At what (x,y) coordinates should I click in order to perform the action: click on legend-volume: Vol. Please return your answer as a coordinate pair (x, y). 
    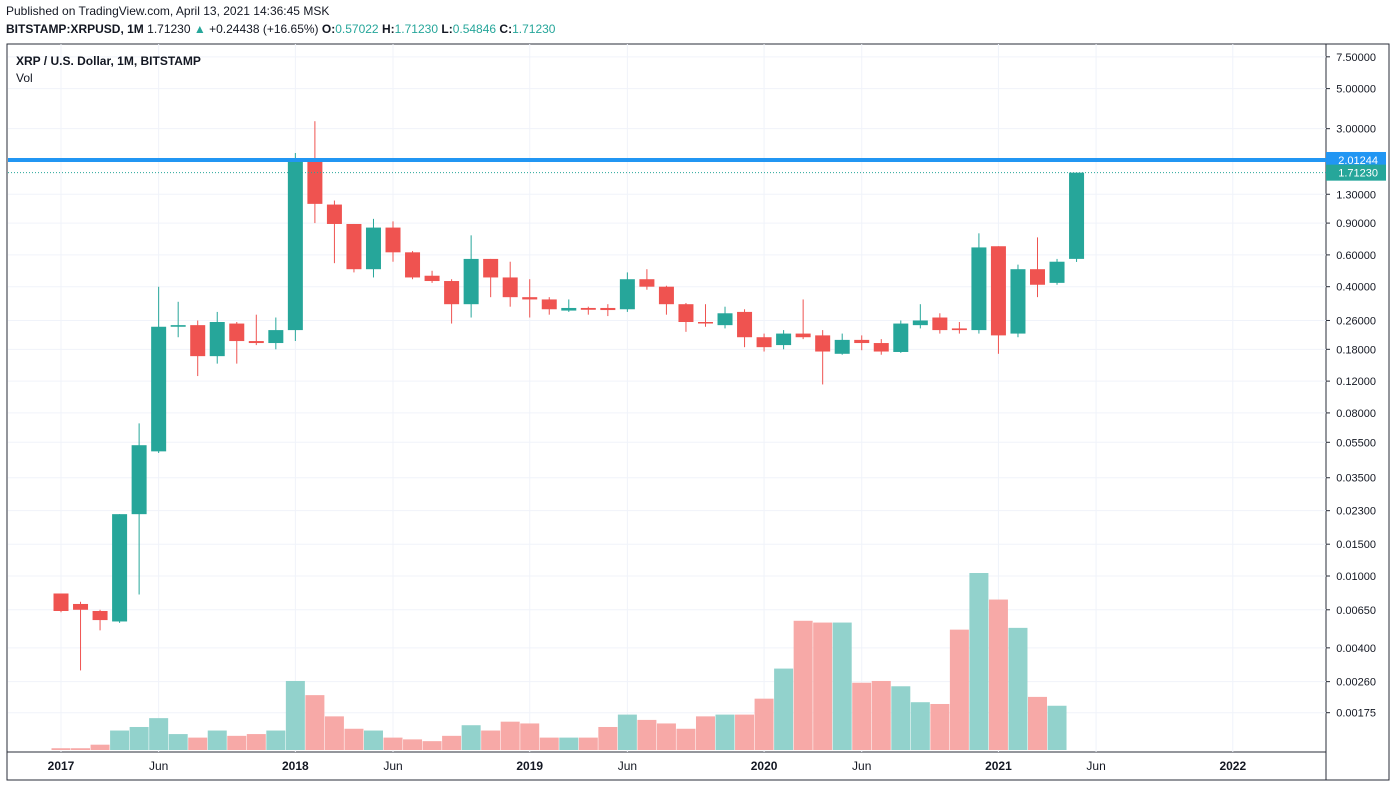
    Looking at the image, I should click on (24, 78).